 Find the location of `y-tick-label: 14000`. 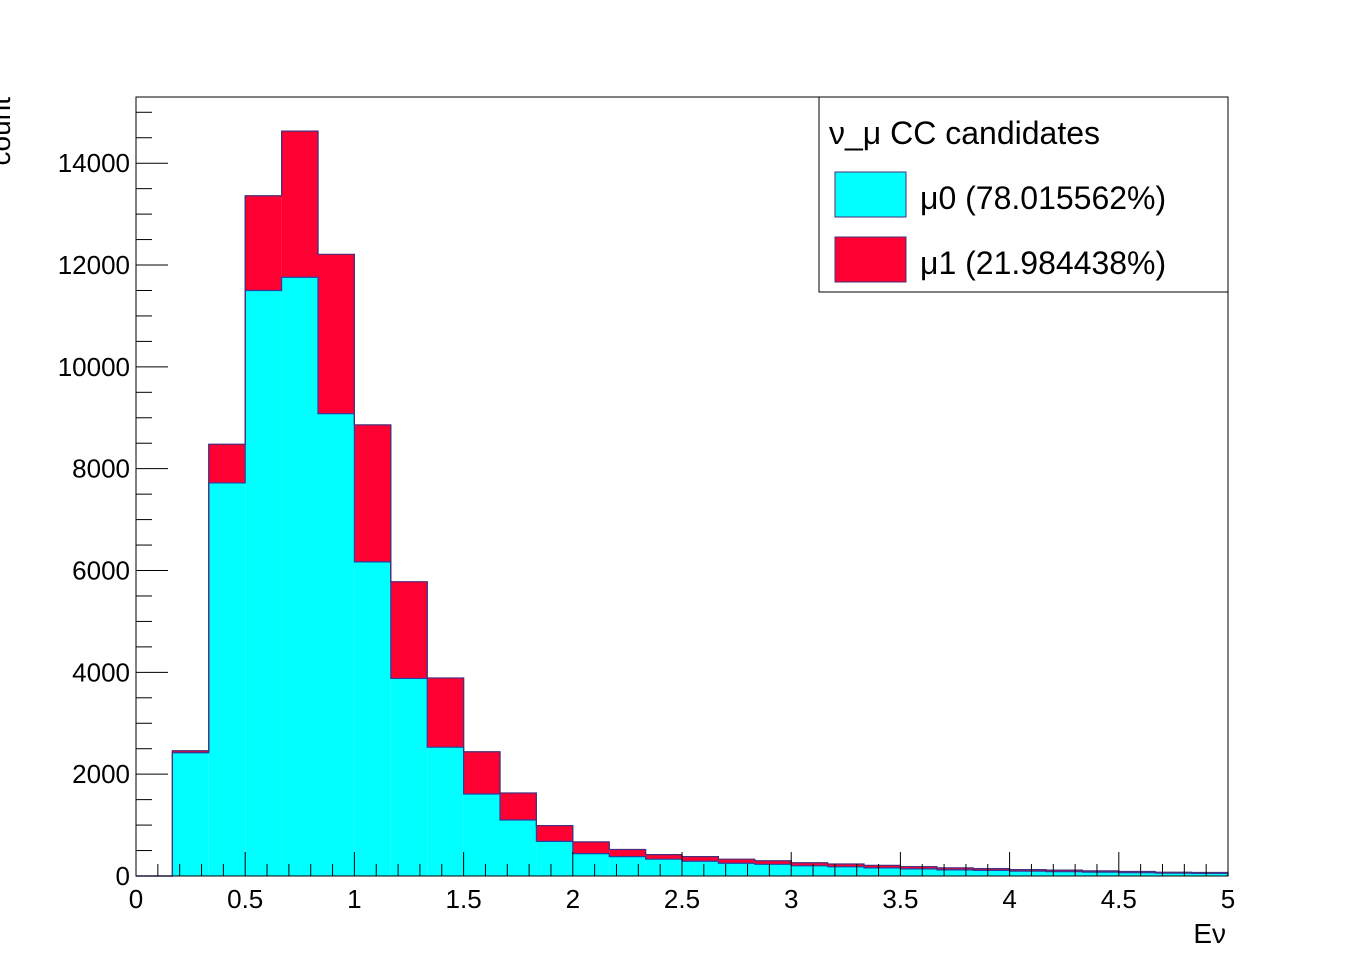

y-tick-label: 14000 is located at coordinates (94, 163).